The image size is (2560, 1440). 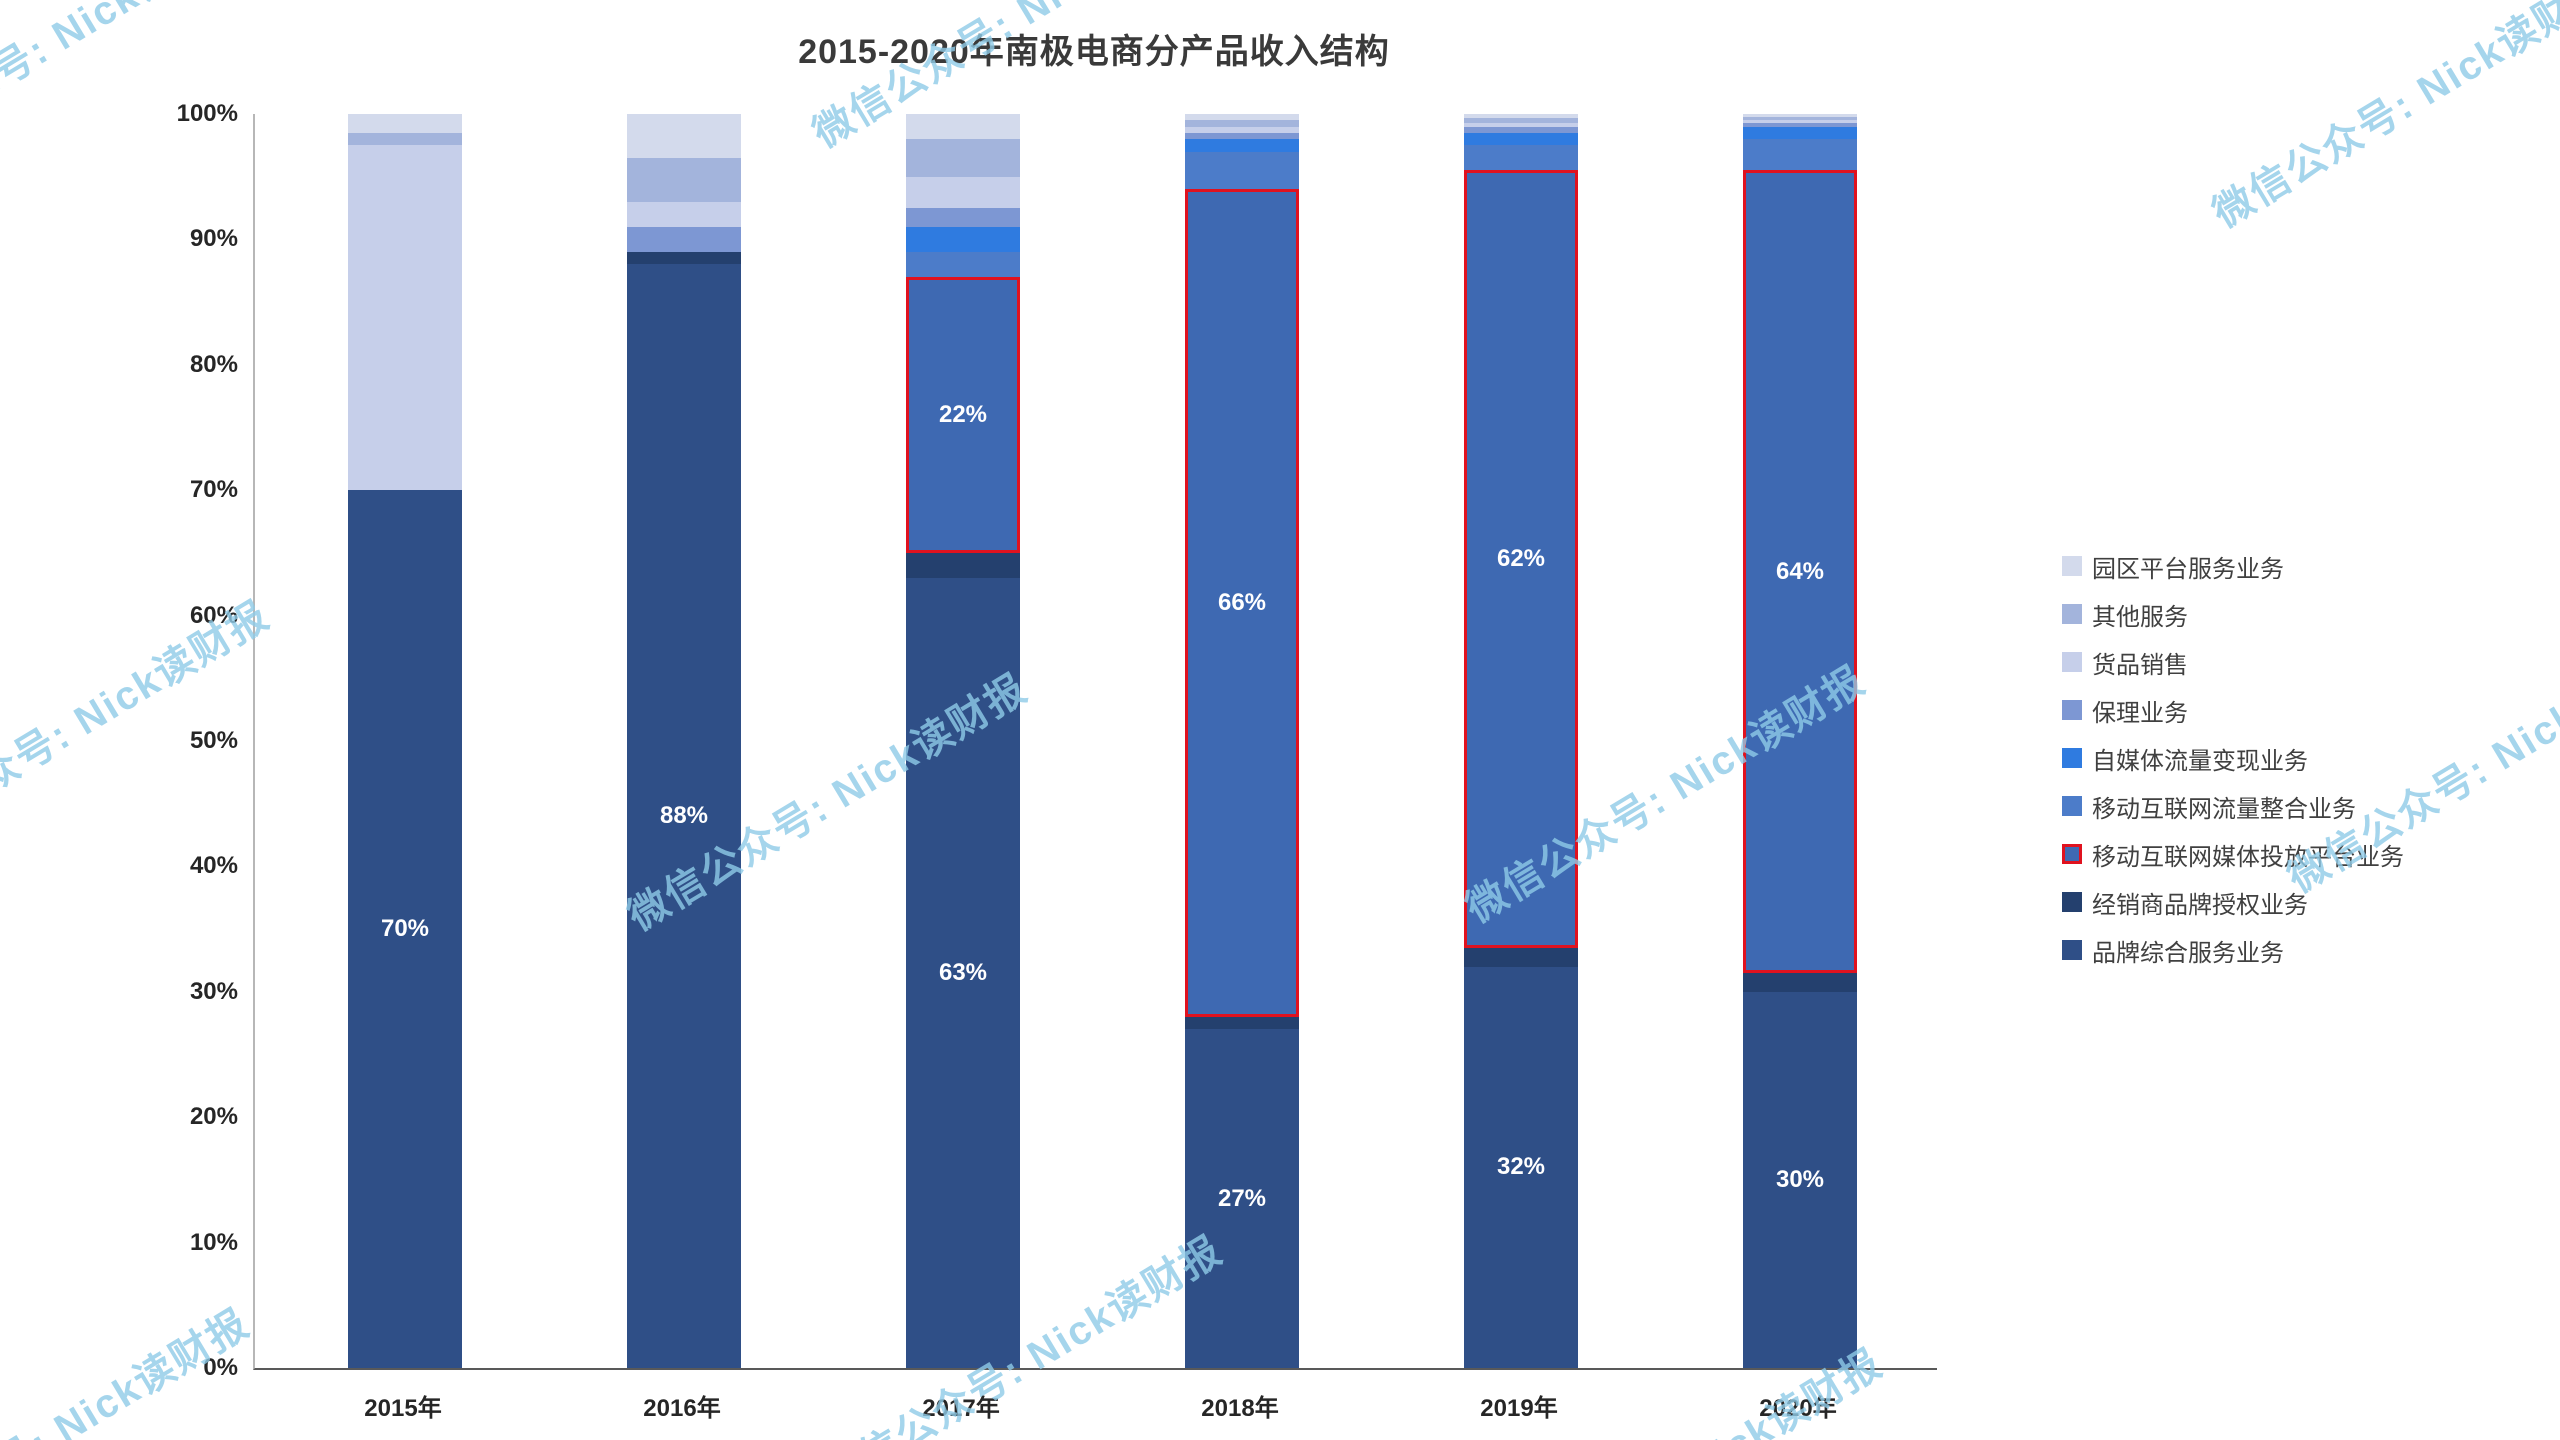 What do you see at coordinates (2188, 569) in the screenshot?
I see `legend-label: 园区平台服务业务` at bounding box center [2188, 569].